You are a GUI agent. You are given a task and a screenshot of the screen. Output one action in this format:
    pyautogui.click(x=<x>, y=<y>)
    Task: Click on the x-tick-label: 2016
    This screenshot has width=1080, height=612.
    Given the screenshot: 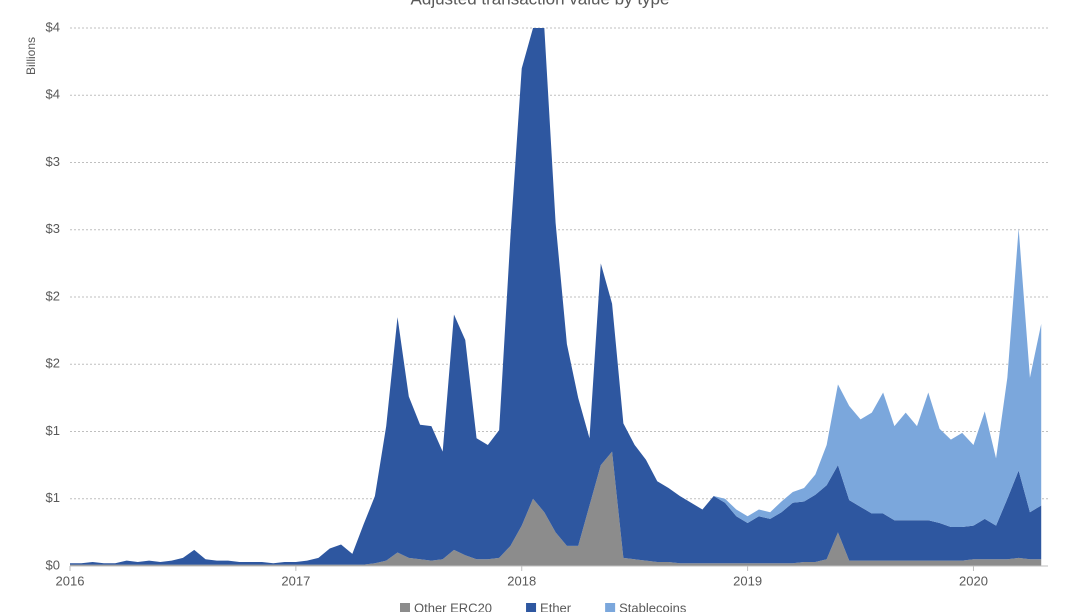 What is the action you would take?
    pyautogui.click(x=70, y=580)
    